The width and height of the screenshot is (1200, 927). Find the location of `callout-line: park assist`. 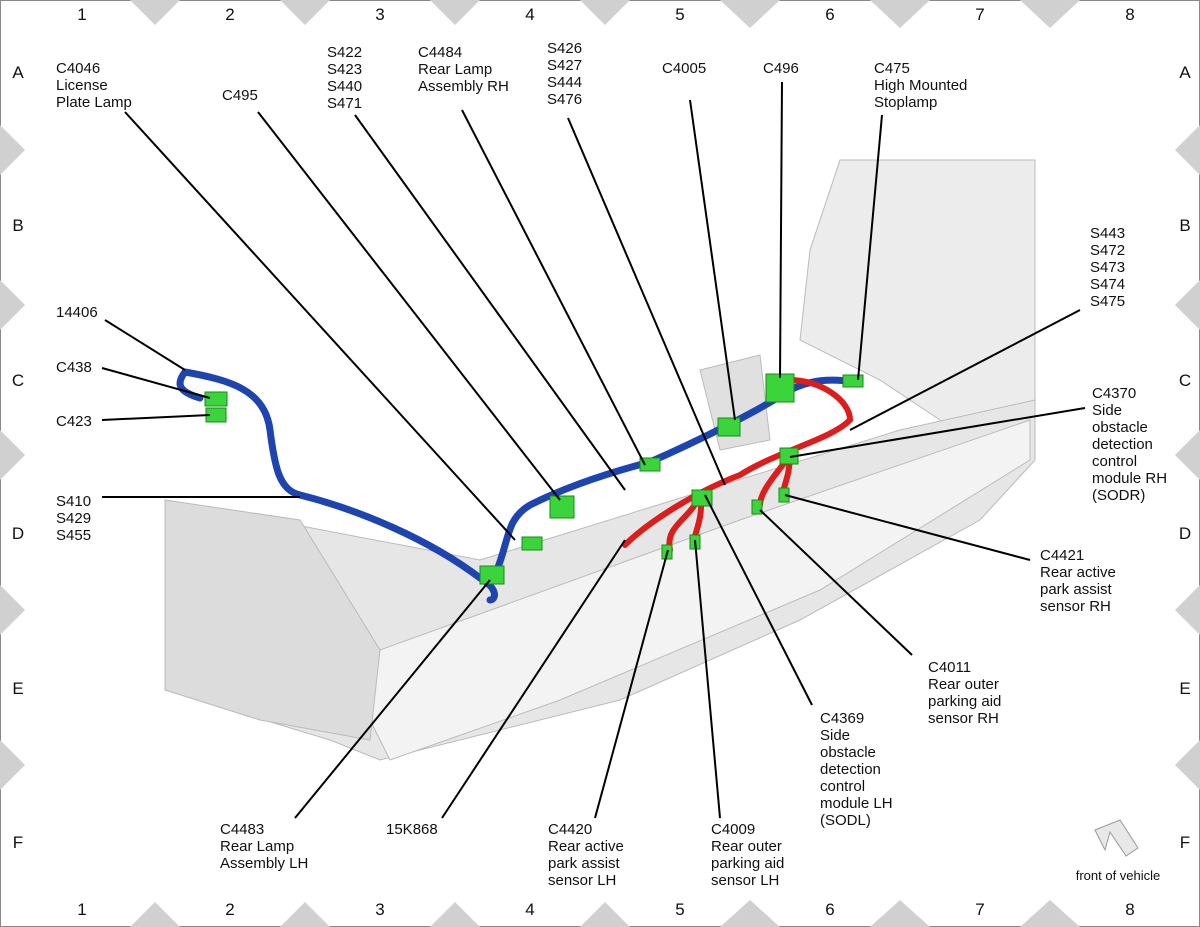

callout-line: park assist is located at coordinates (1076, 589).